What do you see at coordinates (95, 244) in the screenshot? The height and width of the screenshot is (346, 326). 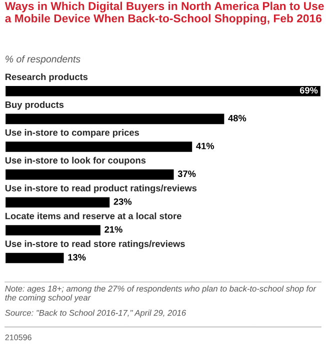 I see `y-tick-label: Use in-store to read store ratings/reviews` at bounding box center [95, 244].